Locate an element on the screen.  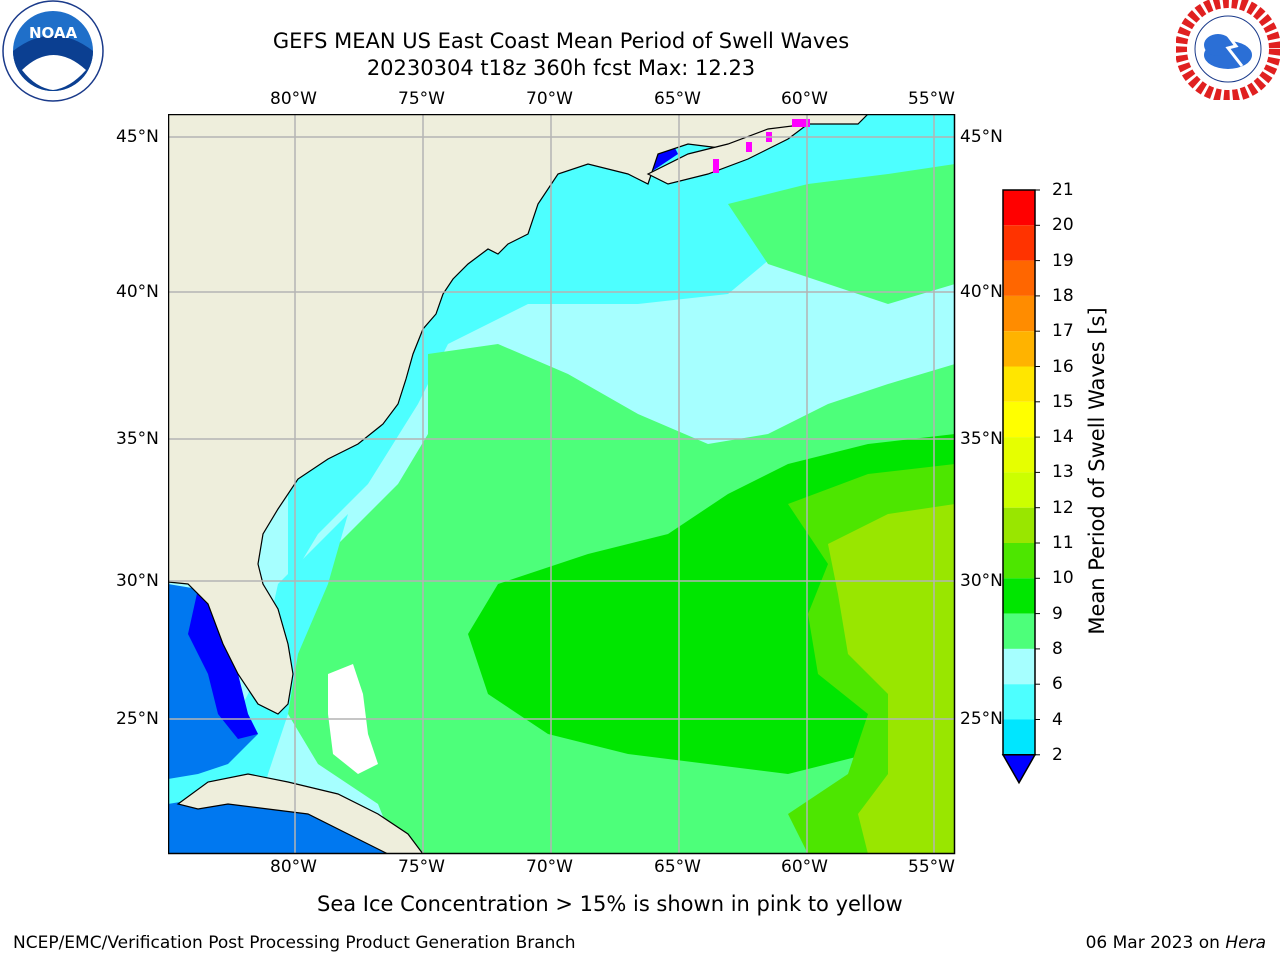
colorbar-ticks: 21 20 19 18 17 16 15 14 13 12 11 10 9 8 6 4 2 is located at coordinates (1072, 480).